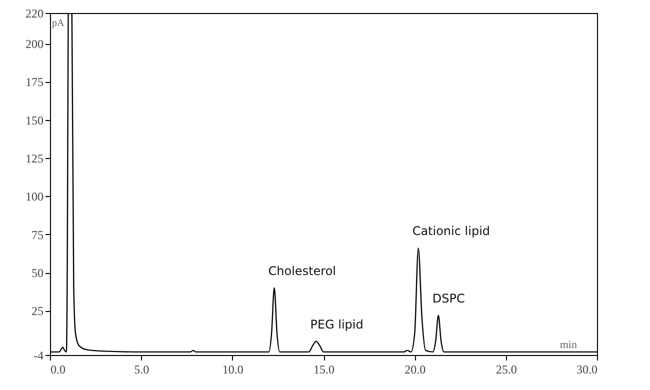  Describe the element at coordinates (38, 235) in the screenshot. I see `y-tick-label: 75` at that location.